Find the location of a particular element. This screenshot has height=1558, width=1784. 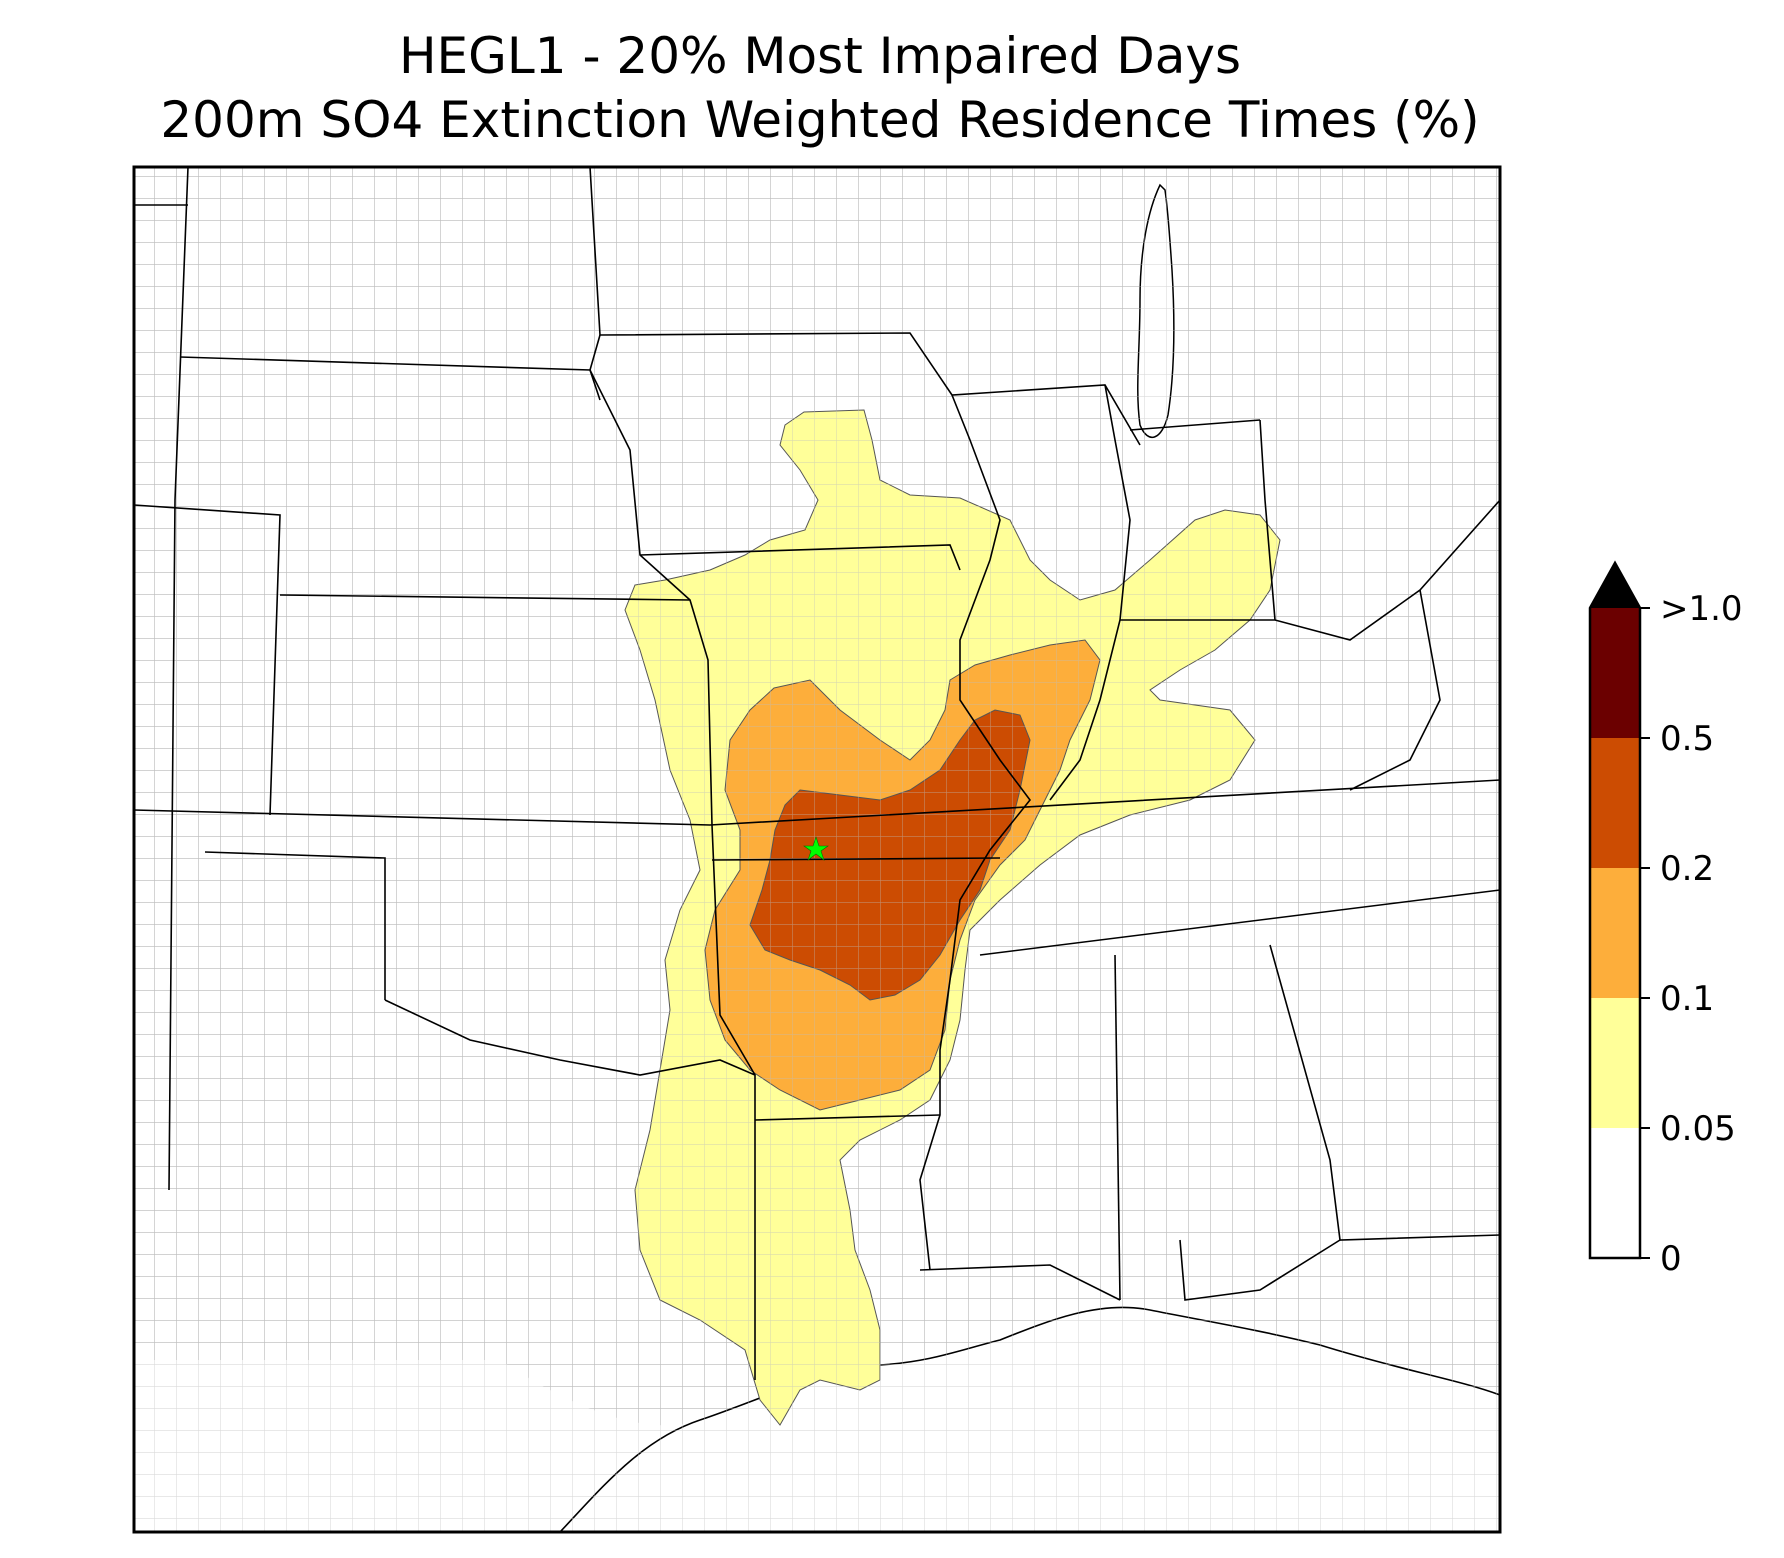

map-title: HEGL1 - 20% Most Impaired Days is located at coordinates (820, 56).